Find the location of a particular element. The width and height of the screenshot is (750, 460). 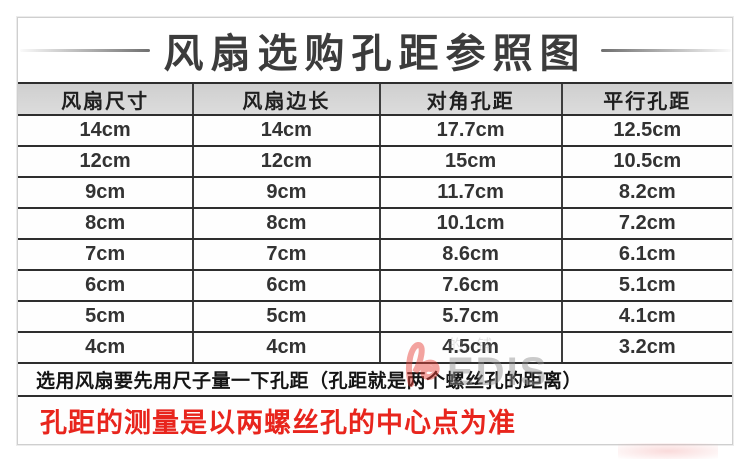

header-fan-side-length: 风扇边长 is located at coordinates (285, 99).